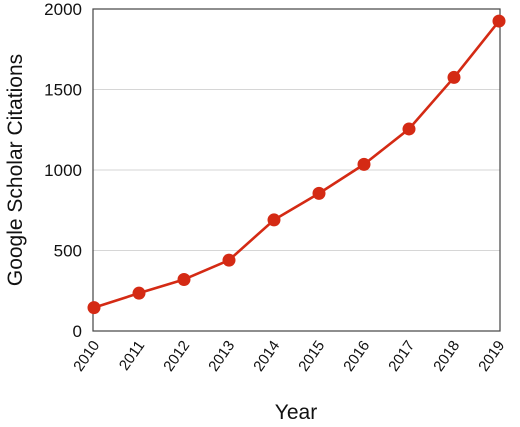  I want to click on data-point-2017, so click(409, 129).